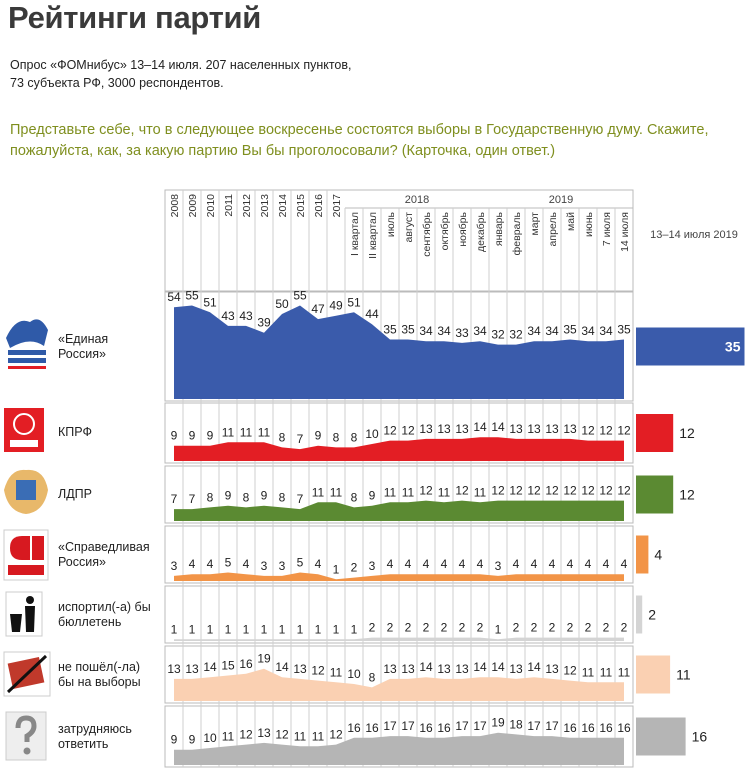  Describe the element at coordinates (687, 433) in the screenshot. I see `latest-value: 12` at that location.